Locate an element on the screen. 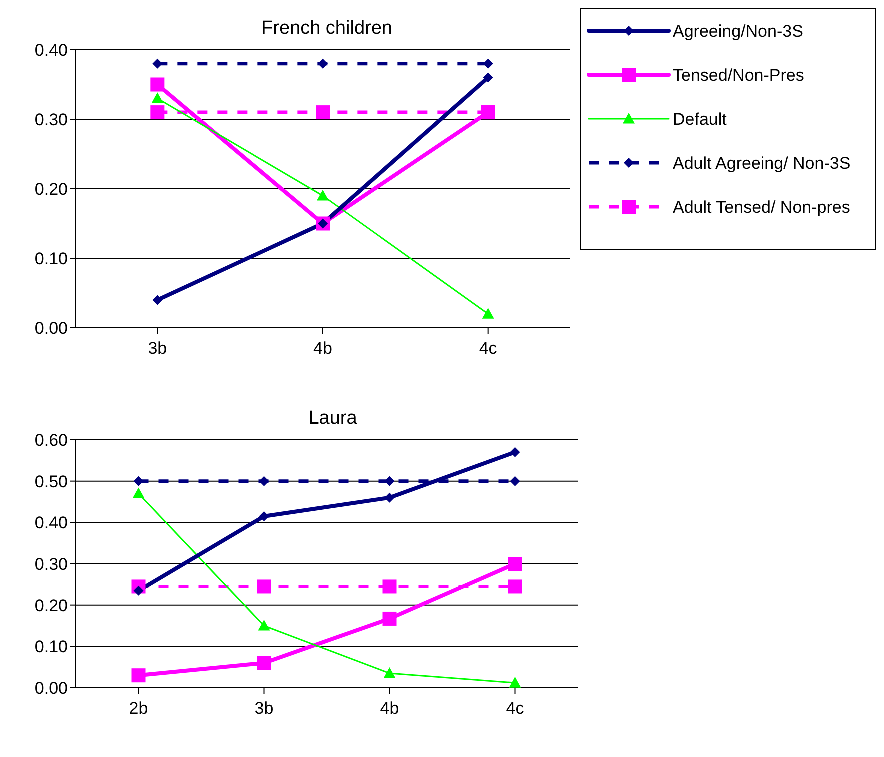  legend-label: Tensed/Non-Pres is located at coordinates (739, 76).